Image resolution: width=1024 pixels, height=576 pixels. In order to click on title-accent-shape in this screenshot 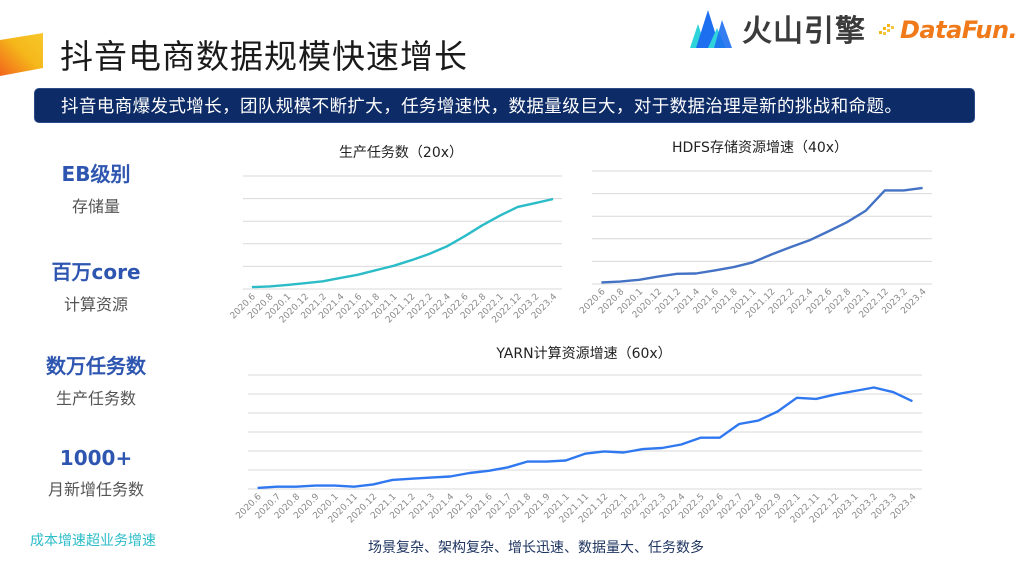, I will do `click(21, 54)`.